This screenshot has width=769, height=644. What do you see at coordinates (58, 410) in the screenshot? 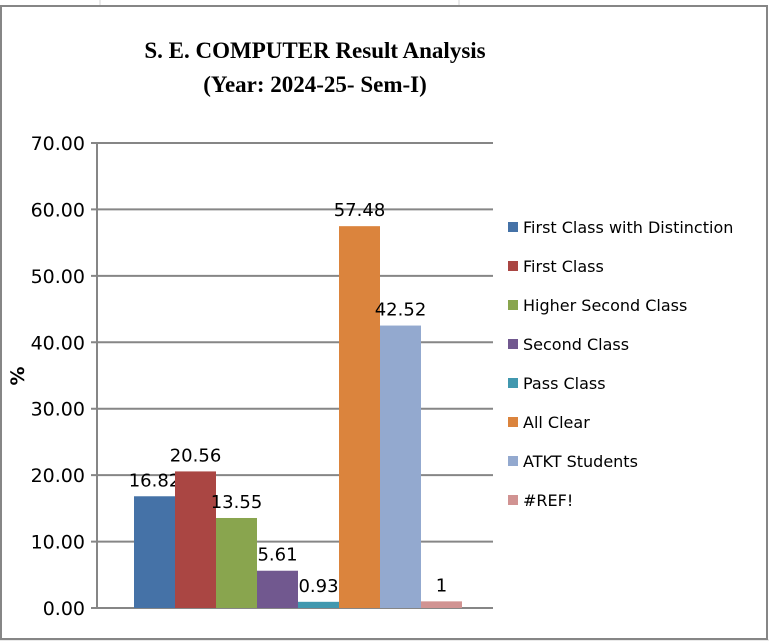
I see `y-tick-label: 30.00` at bounding box center [58, 410].